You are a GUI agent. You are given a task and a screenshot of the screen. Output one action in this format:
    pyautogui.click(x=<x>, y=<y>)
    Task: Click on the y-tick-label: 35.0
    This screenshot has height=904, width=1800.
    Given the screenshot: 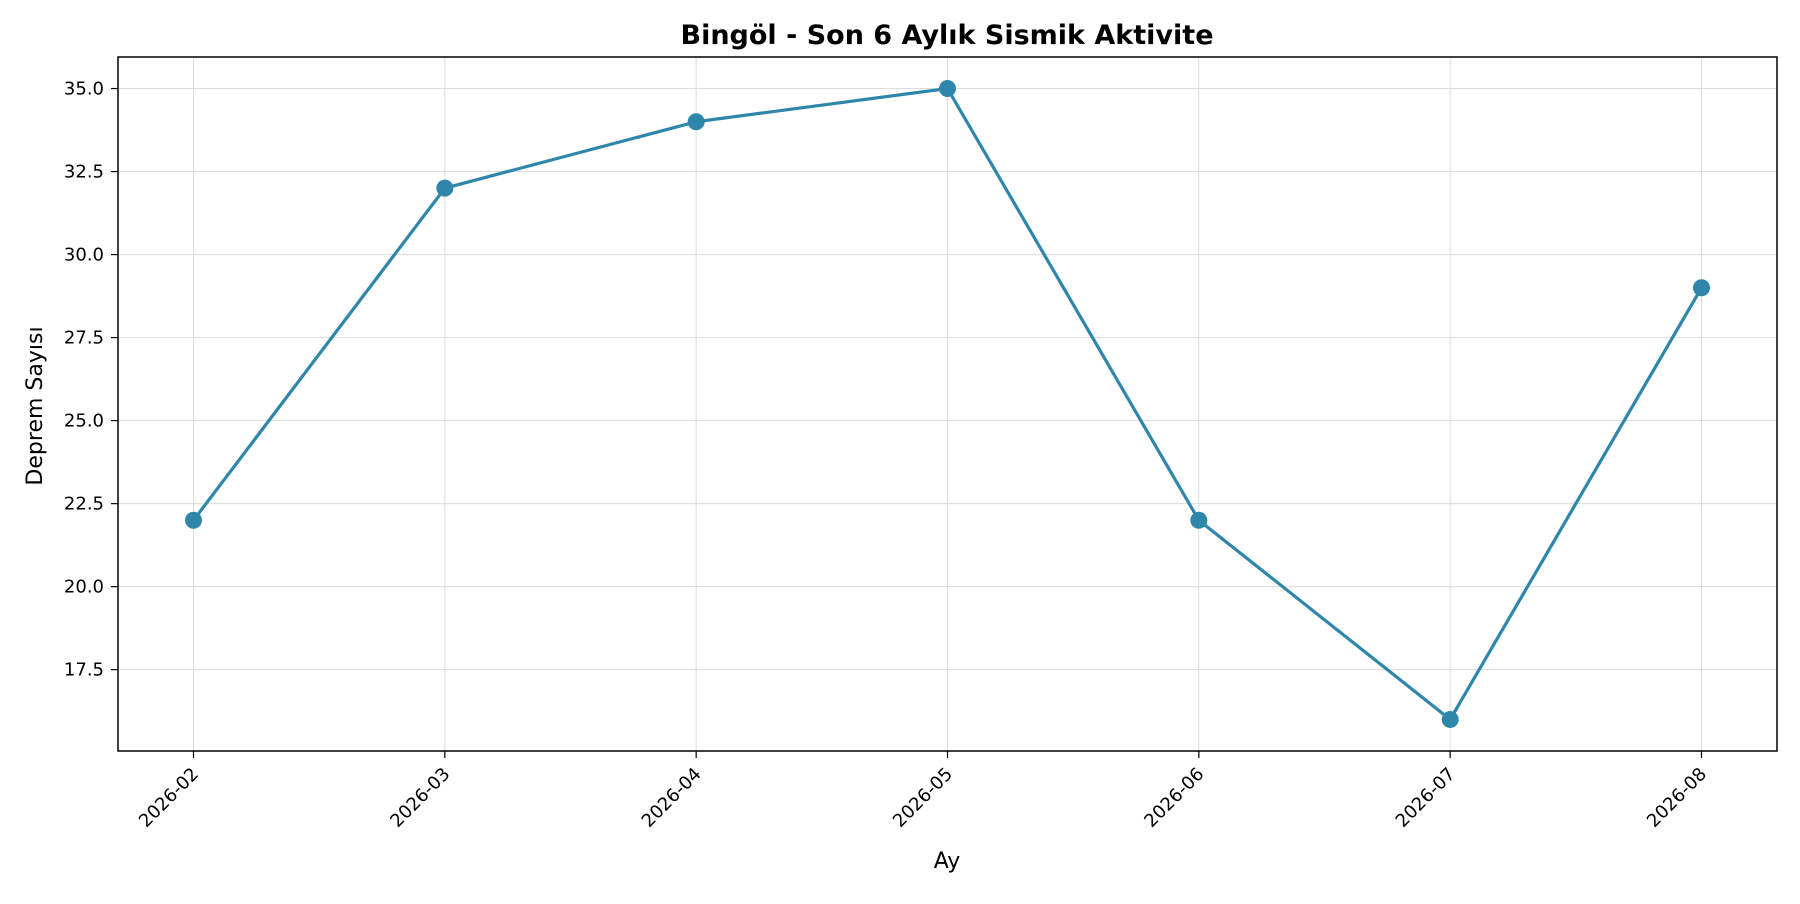 What is the action you would take?
    pyautogui.click(x=84, y=89)
    